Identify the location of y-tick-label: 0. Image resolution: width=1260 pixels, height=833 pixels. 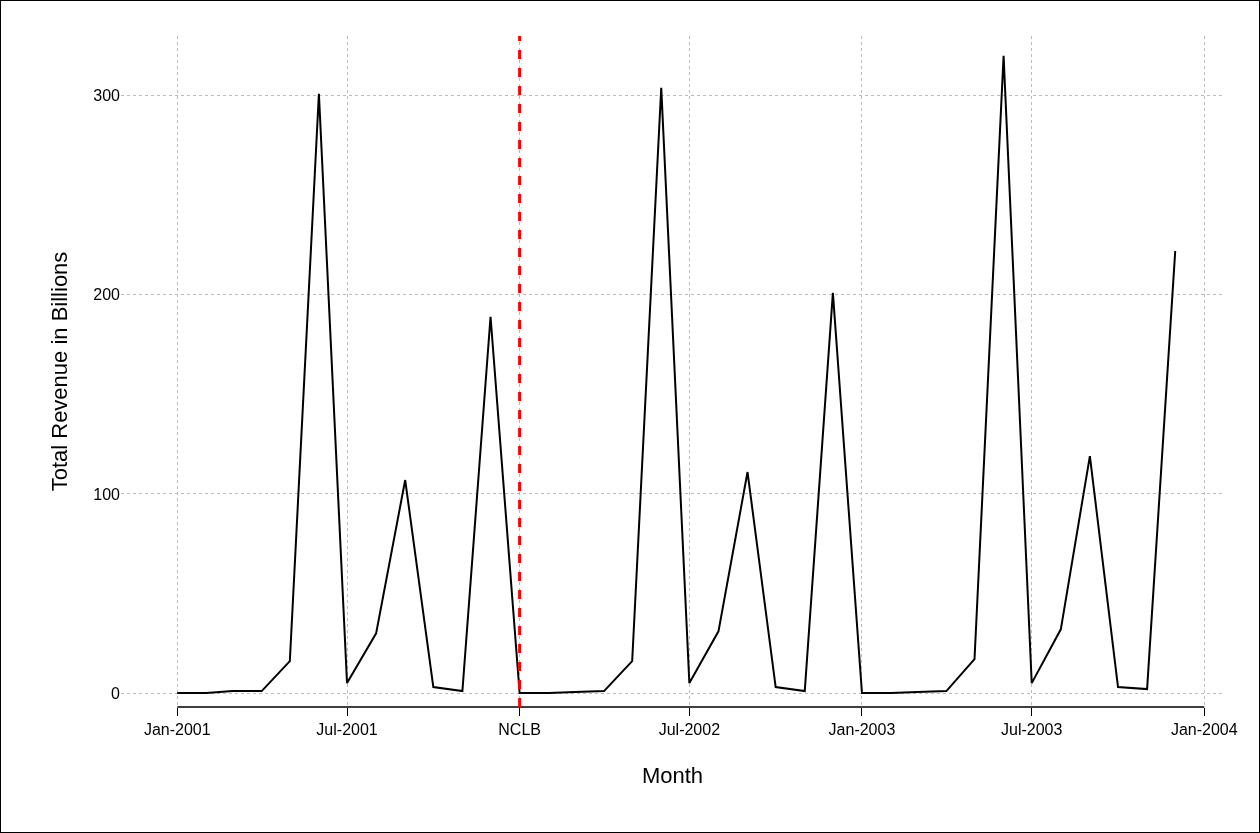
(116, 693).